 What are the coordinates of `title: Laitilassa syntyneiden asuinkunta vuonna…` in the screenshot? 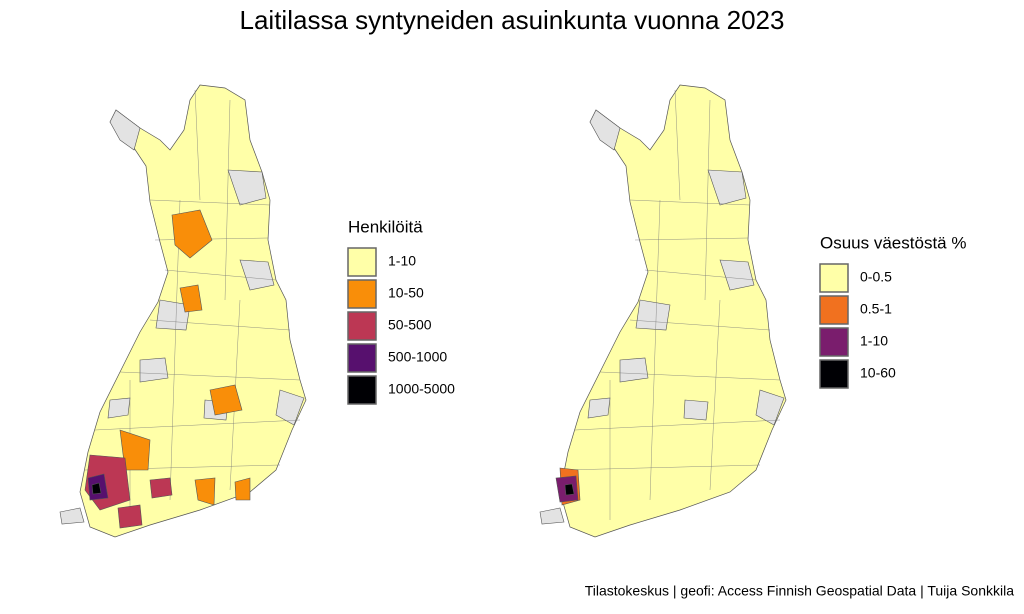 It's located at (512, 20).